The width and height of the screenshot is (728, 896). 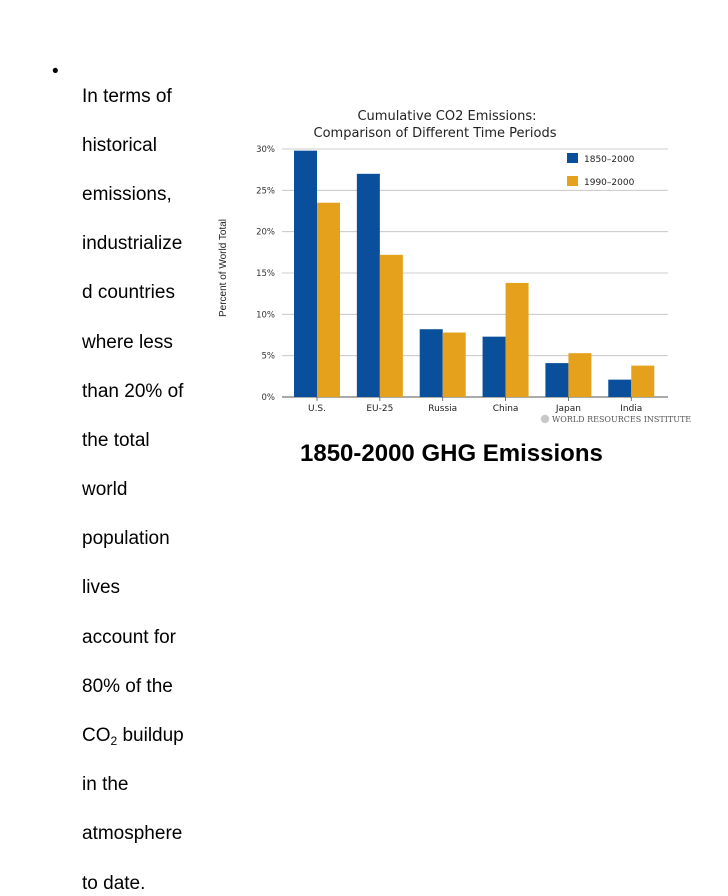 What do you see at coordinates (101, 588) in the screenshot?
I see `bullet-line: lives` at bounding box center [101, 588].